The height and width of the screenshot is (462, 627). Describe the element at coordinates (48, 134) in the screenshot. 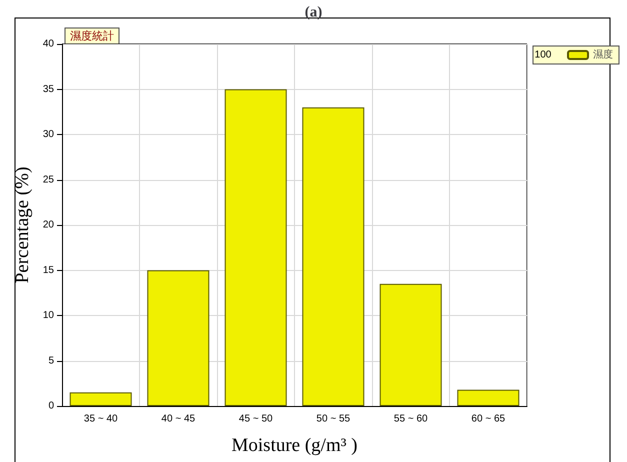

I see `y-tick-label: 30` at that location.